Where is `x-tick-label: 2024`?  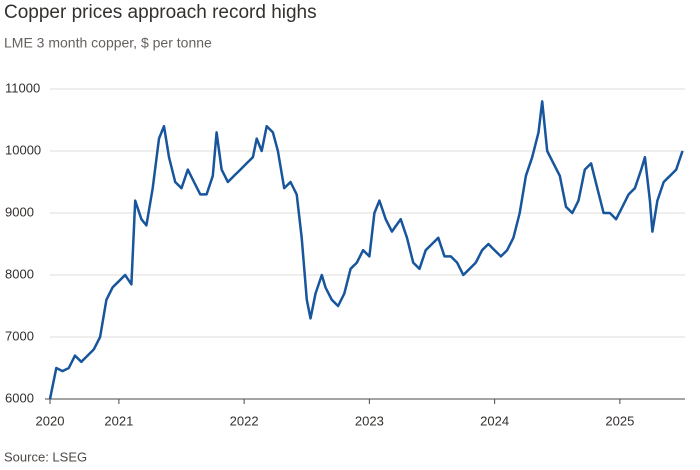 x-tick-label: 2024 is located at coordinates (494, 420).